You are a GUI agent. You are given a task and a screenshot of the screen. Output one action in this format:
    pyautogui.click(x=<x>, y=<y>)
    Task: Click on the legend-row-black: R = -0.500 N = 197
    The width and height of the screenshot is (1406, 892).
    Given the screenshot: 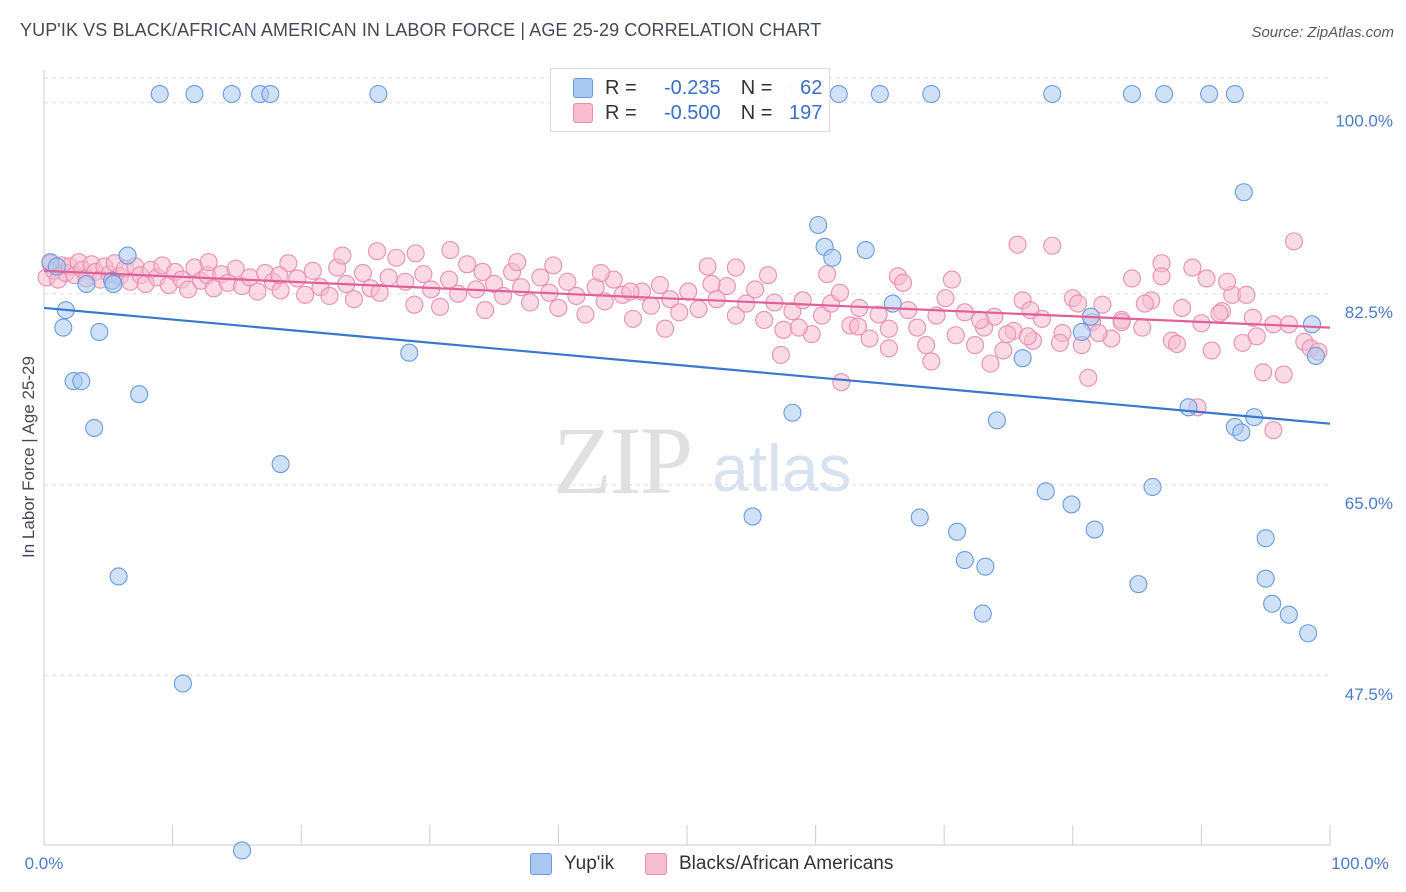 What is the action you would take?
    pyautogui.click(x=697, y=113)
    